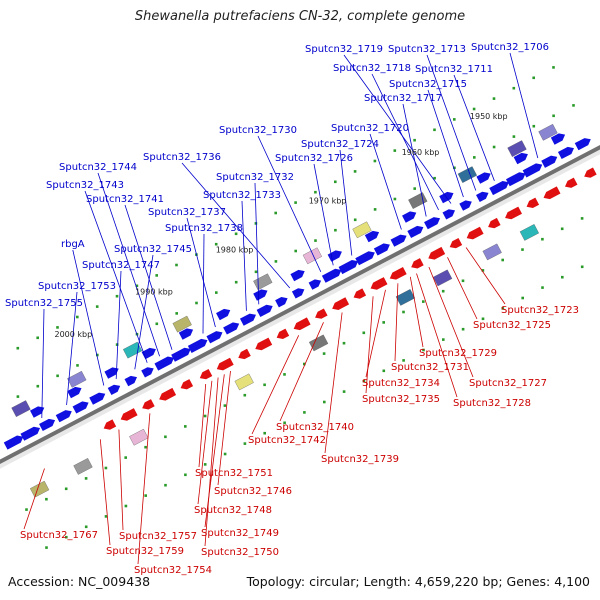 Image resolution: width=600 pixels, height=600 pixels. What do you see at coordinates (510, 47) in the screenshot?
I see `gene-label-forward: Sputcn32_1706` at bounding box center [510, 47].